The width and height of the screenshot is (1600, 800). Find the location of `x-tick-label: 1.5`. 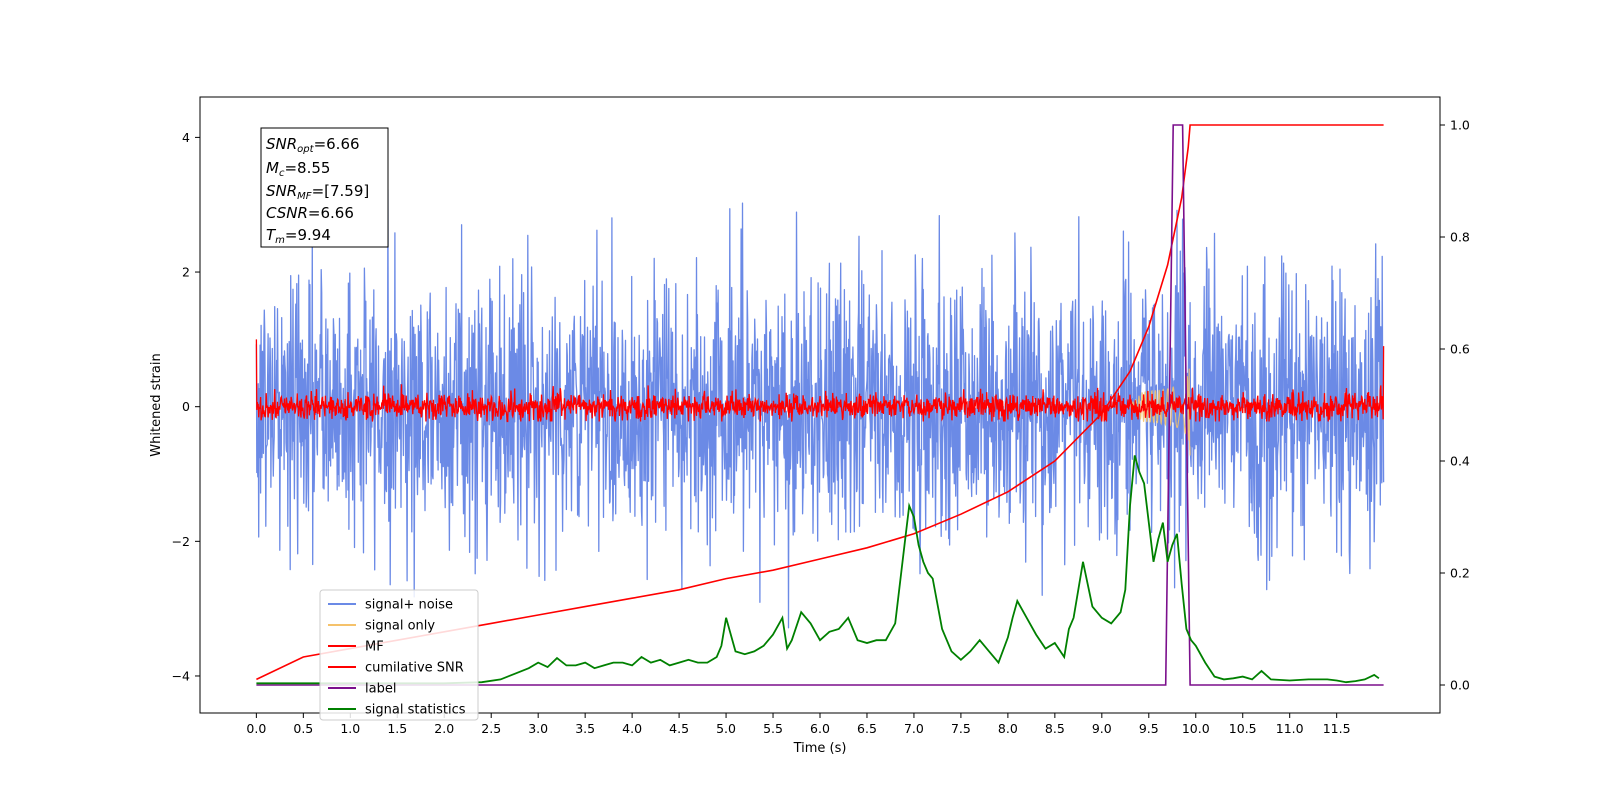

x-tick-label: 1.5 is located at coordinates (397, 728).